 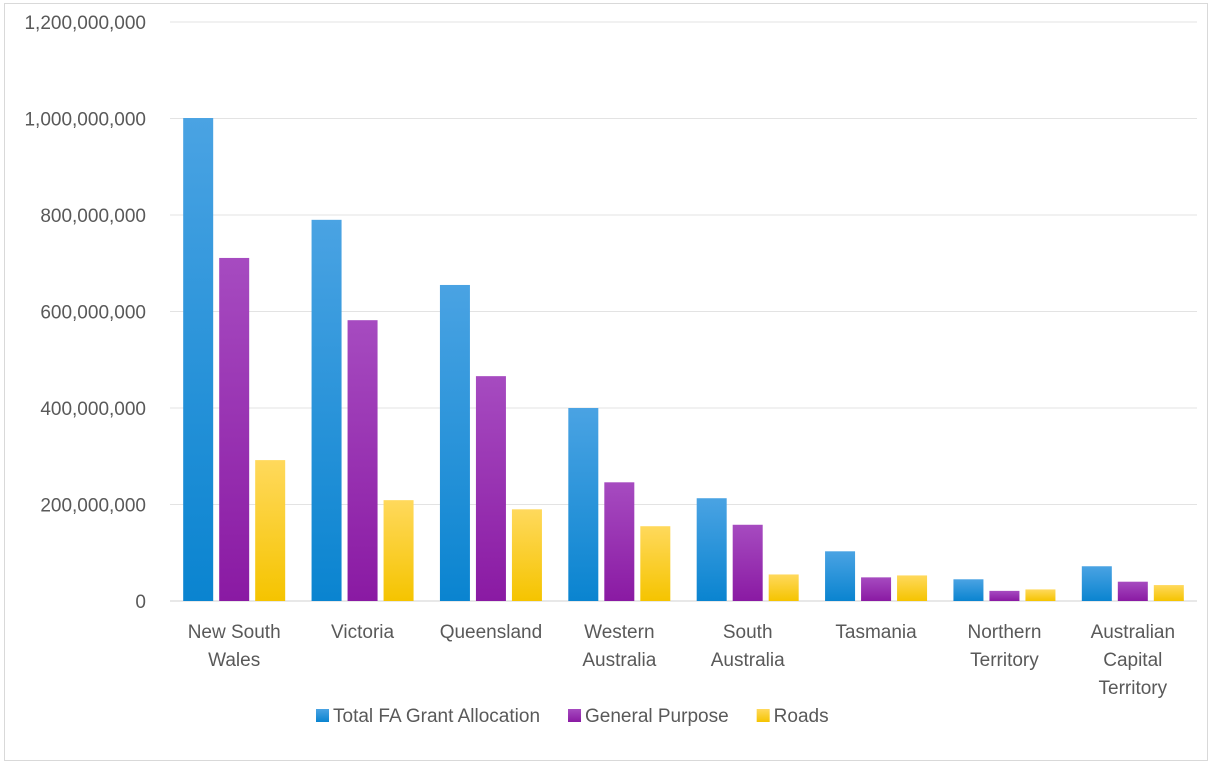 I want to click on x-category-label: Northern Territory, so click(x=1004, y=646).